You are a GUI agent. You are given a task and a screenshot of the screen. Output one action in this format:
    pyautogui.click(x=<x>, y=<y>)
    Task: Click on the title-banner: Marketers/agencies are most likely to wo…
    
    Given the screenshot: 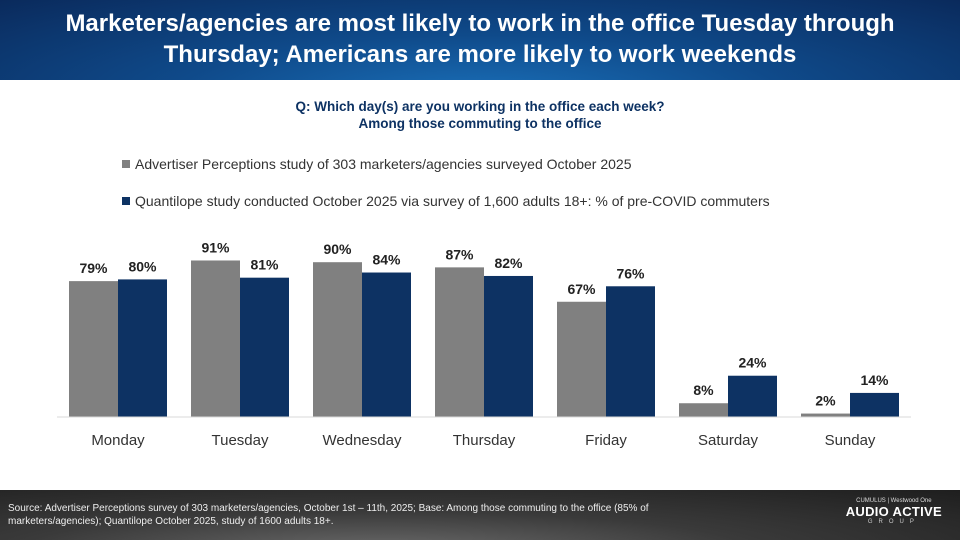 What is the action you would take?
    pyautogui.click(x=480, y=40)
    